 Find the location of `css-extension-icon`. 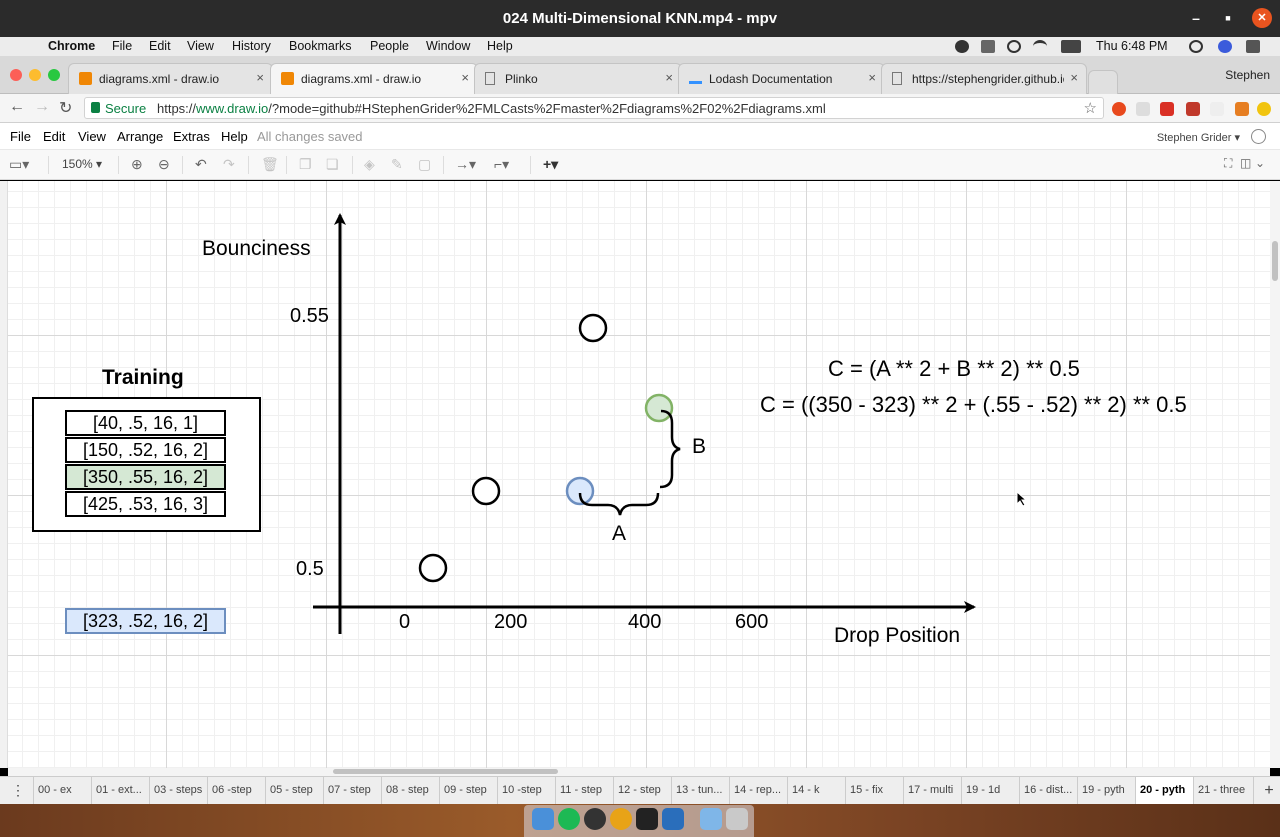

css-extension-icon is located at coordinates (1143, 109).